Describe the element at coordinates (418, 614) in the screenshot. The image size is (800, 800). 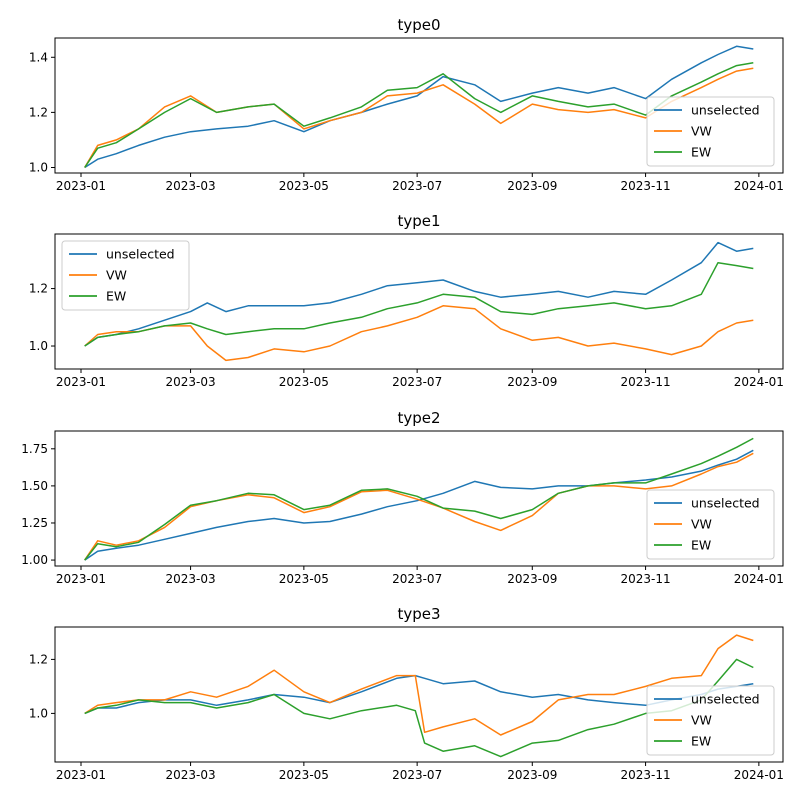
I see `chart-title: type3` at that location.